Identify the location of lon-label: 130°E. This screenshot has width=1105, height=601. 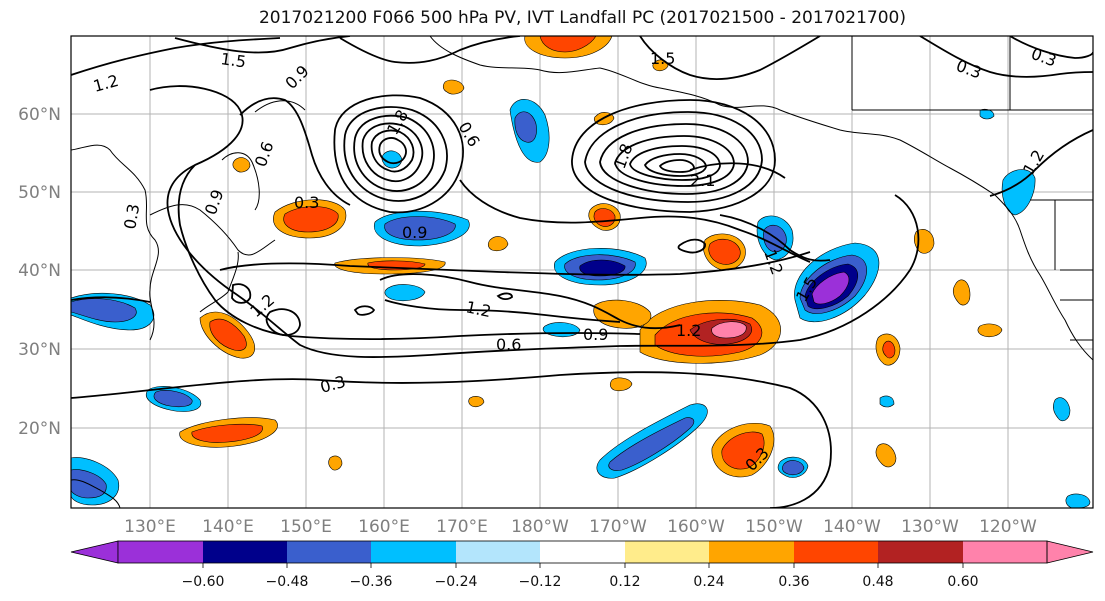
(150, 527).